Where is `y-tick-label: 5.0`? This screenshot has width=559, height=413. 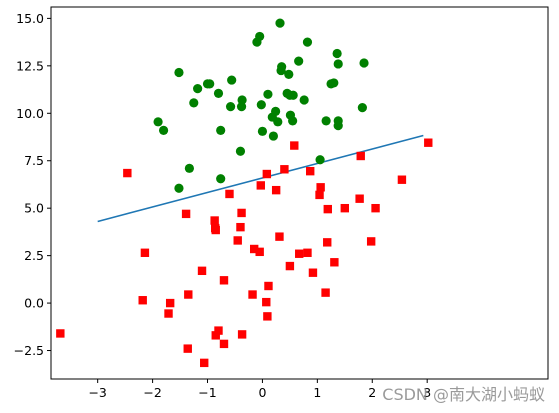 y-tick-label: 5.0 is located at coordinates (34, 208).